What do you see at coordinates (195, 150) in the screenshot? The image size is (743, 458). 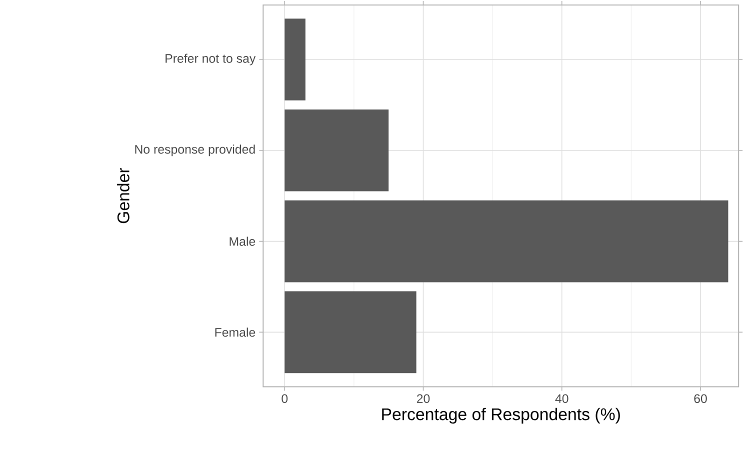 I see `y-tick-label: No response provided` at bounding box center [195, 150].